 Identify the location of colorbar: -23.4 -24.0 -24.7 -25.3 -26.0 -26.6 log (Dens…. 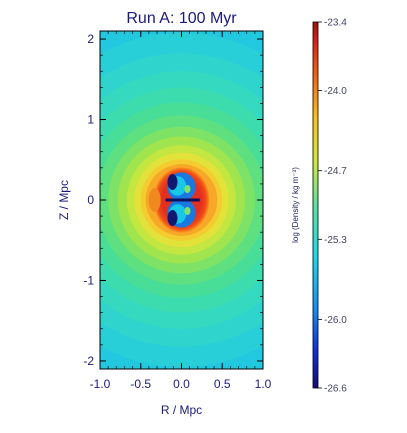
(319, 206).